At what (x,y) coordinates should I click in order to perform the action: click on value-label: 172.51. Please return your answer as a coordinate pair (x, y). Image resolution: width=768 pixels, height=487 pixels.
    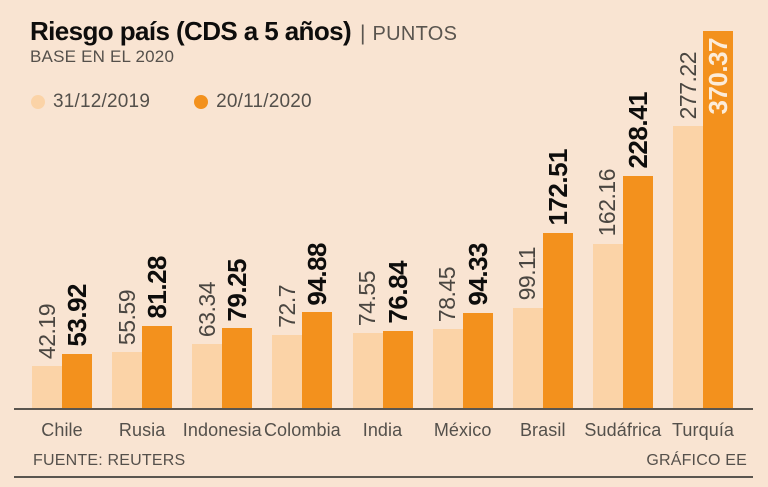
    Looking at the image, I should click on (557, 187).